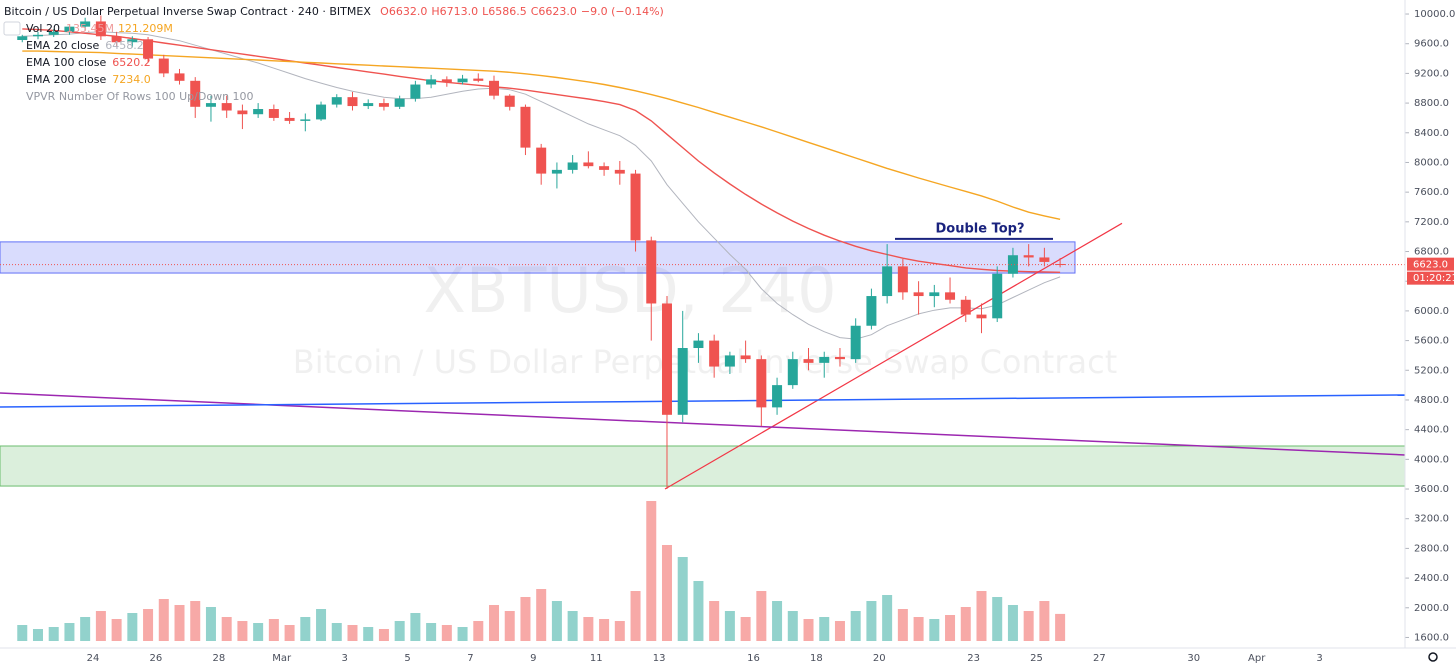 This screenshot has width=1456, height=667. Describe the element at coordinates (1036, 658) in the screenshot. I see `x-tick-label: 25` at that location.